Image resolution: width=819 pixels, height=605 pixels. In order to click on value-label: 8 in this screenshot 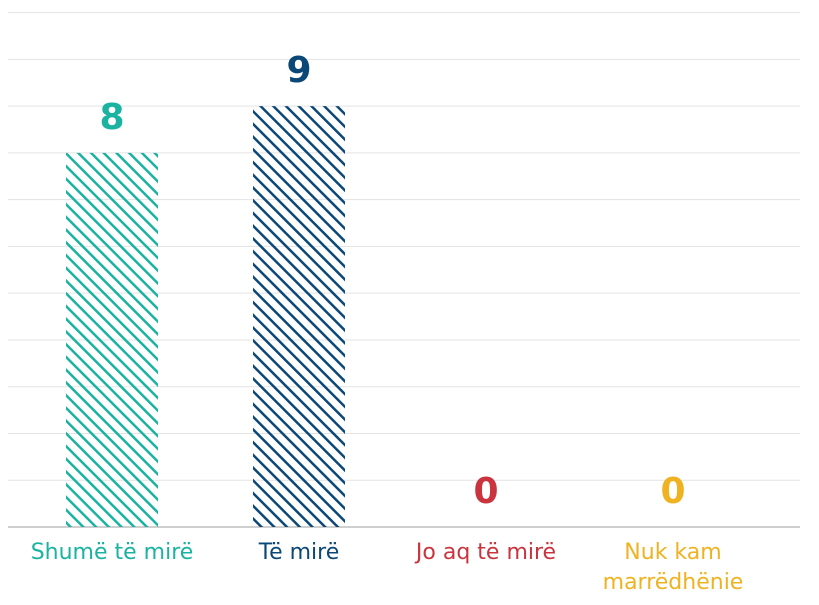, I will do `click(111, 117)`.